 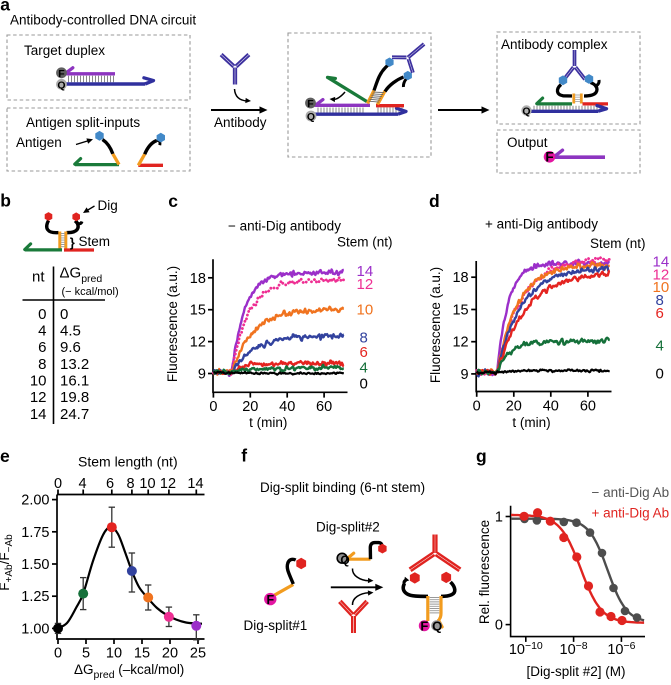 I want to click on svg-text: 1, so click(x=499, y=518).